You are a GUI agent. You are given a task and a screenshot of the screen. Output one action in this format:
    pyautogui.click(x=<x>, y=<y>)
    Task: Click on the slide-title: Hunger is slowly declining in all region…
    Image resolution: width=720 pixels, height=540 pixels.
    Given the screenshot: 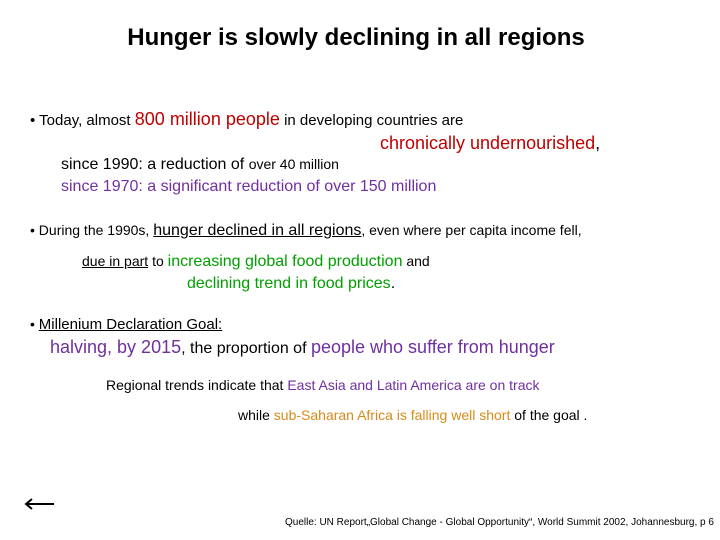 What is the action you would take?
    pyautogui.click(x=356, y=37)
    